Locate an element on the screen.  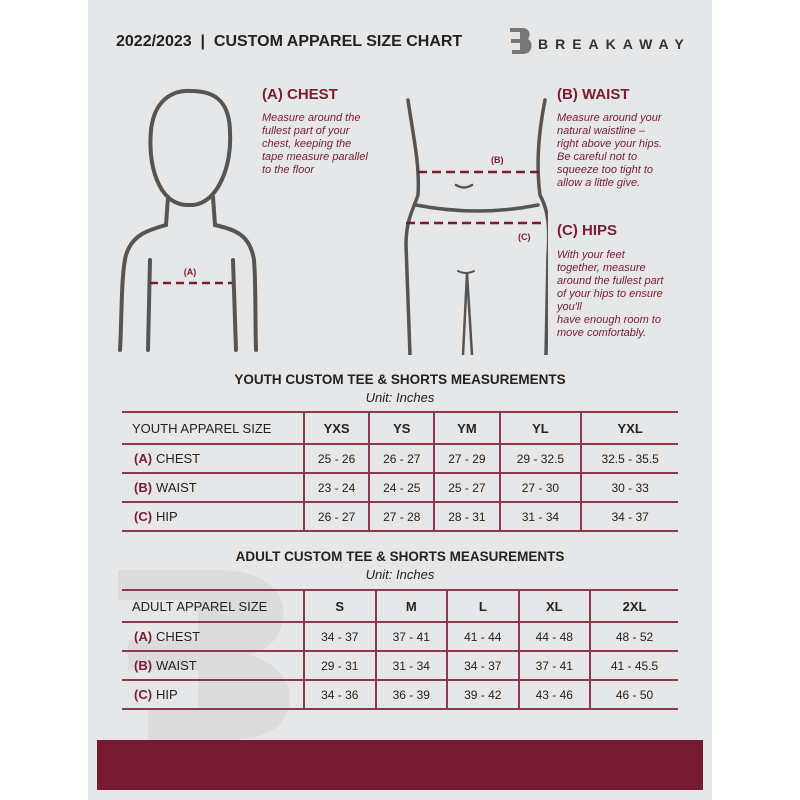
description-line: move comfortably. is located at coordinates (602, 333).